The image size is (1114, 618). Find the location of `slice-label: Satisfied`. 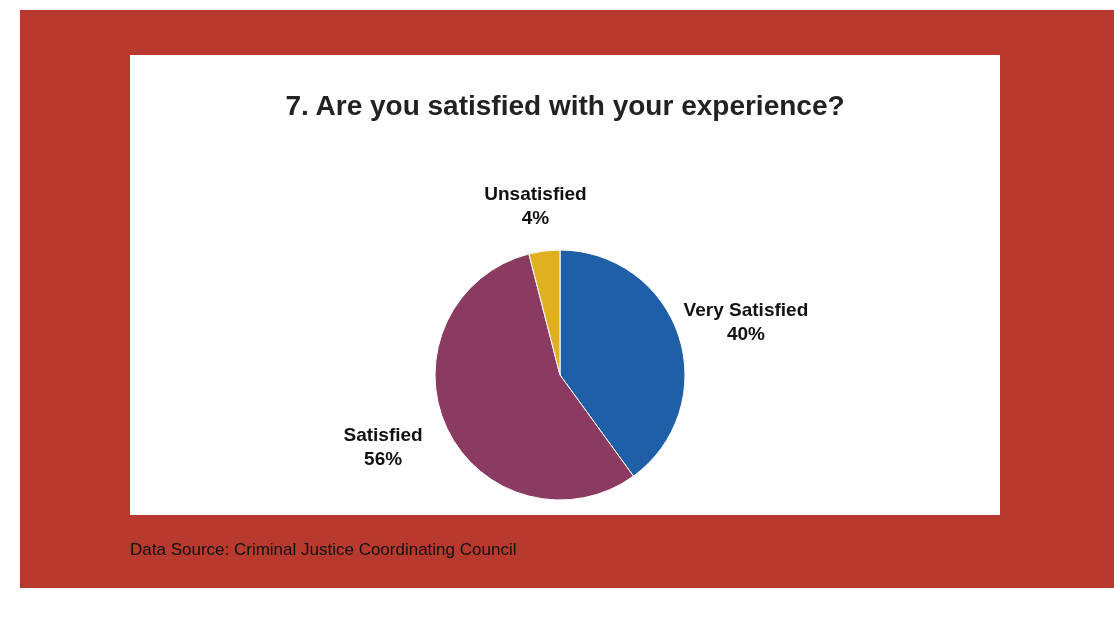

slice-label: Satisfied is located at coordinates (383, 435).